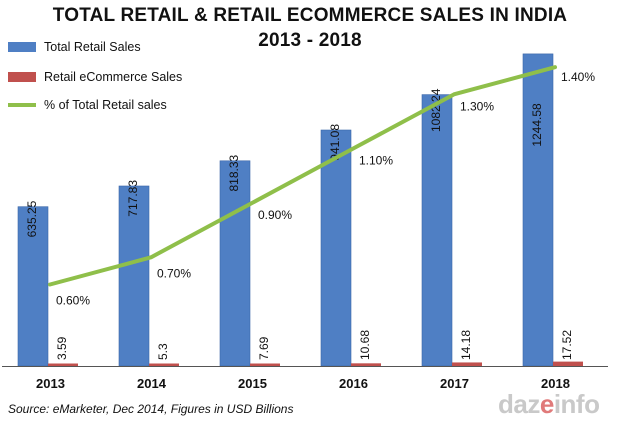  I want to click on bar-ecommerce-2016, so click(366, 364).